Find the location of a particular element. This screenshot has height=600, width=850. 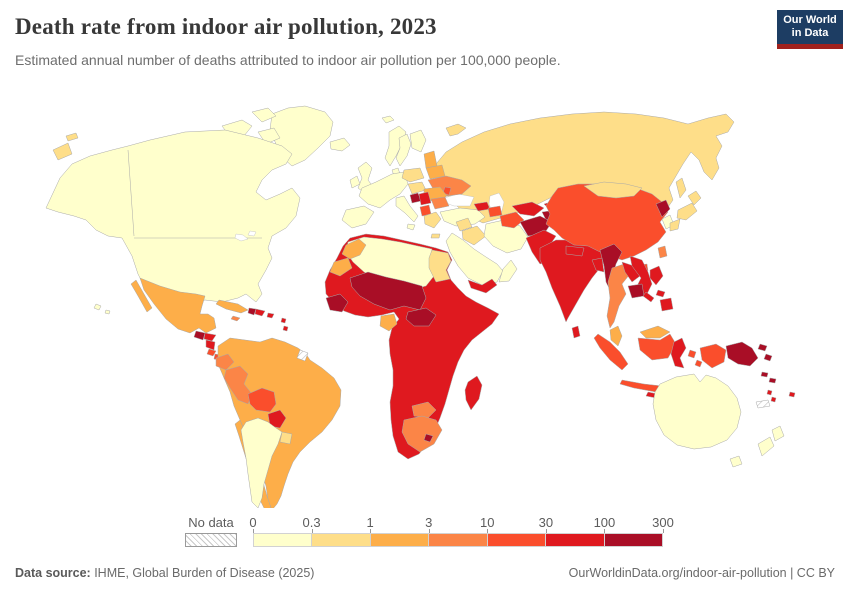

country-cambodia is located at coordinates (636, 291).